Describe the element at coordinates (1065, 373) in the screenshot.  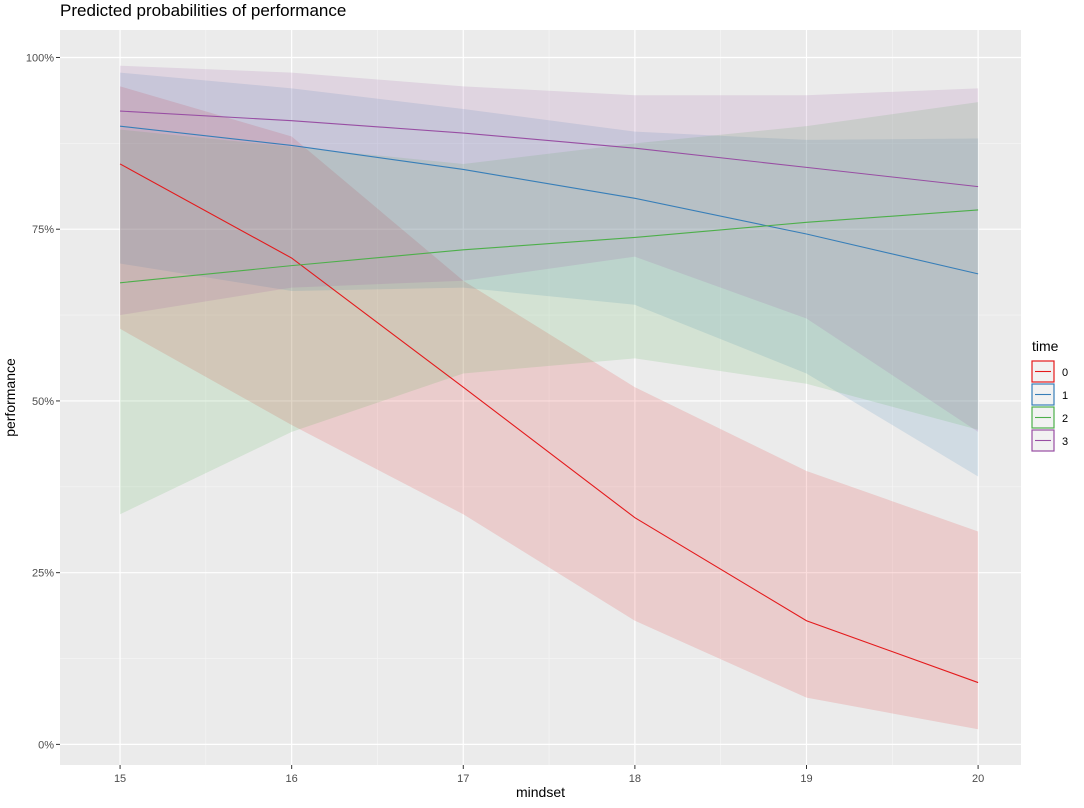
I see `legend-label-0: 0` at that location.